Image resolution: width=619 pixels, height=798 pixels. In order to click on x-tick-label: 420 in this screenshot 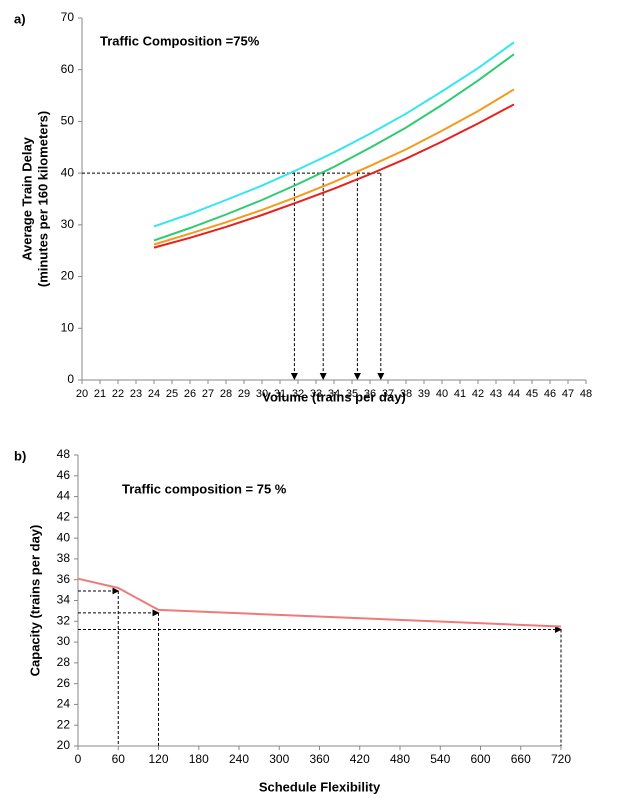, I will do `click(360, 759)`.